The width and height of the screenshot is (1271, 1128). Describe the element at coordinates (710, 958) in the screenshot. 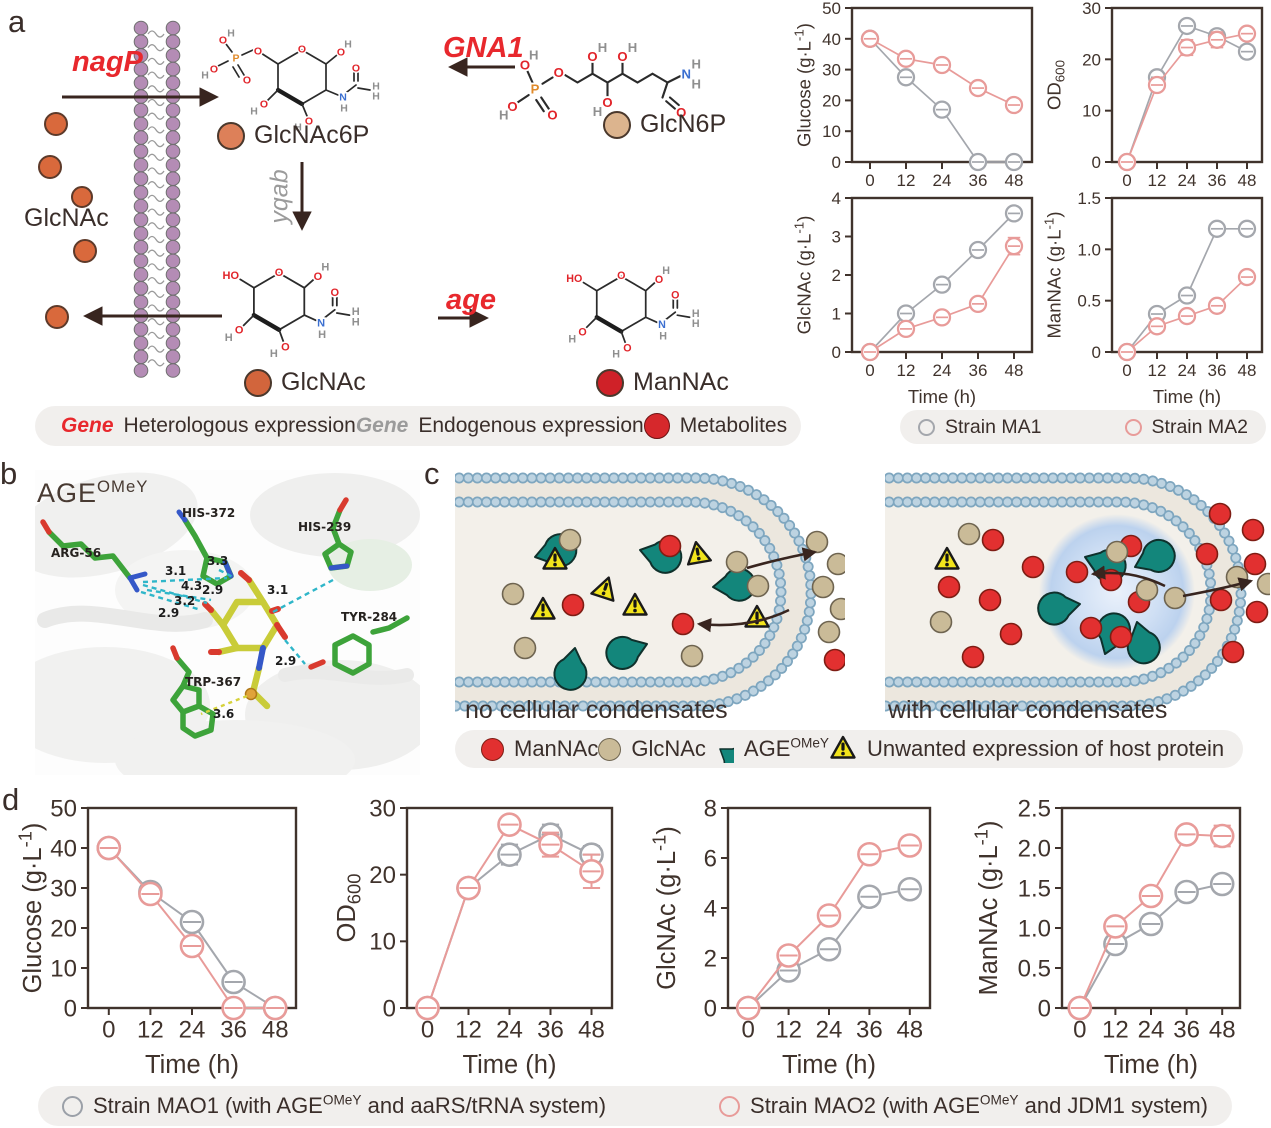

I see `svg-text: 2` at that location.